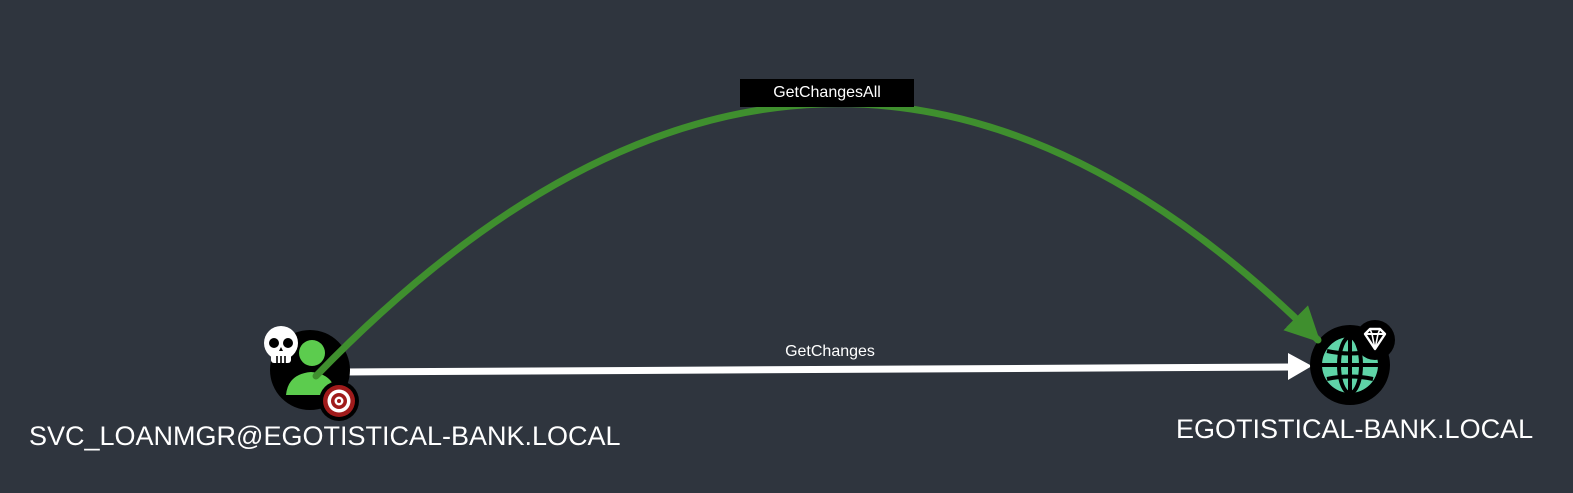 This screenshot has width=1573, height=493. What do you see at coordinates (1355, 429) in the screenshot?
I see `node-label-target: EGOTISTICAL-BANK.LOCAL` at bounding box center [1355, 429].